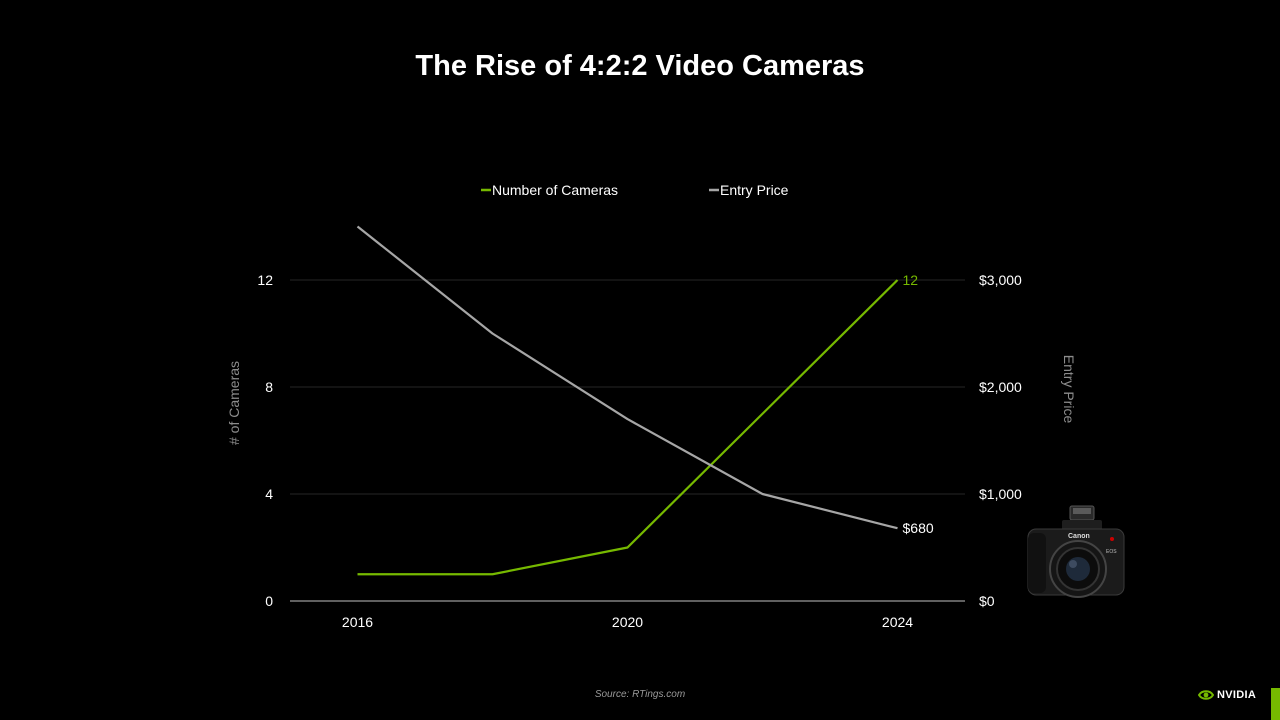 This screenshot has width=1280, height=720. I want to click on brand-name: NVIDIA, so click(1237, 695).